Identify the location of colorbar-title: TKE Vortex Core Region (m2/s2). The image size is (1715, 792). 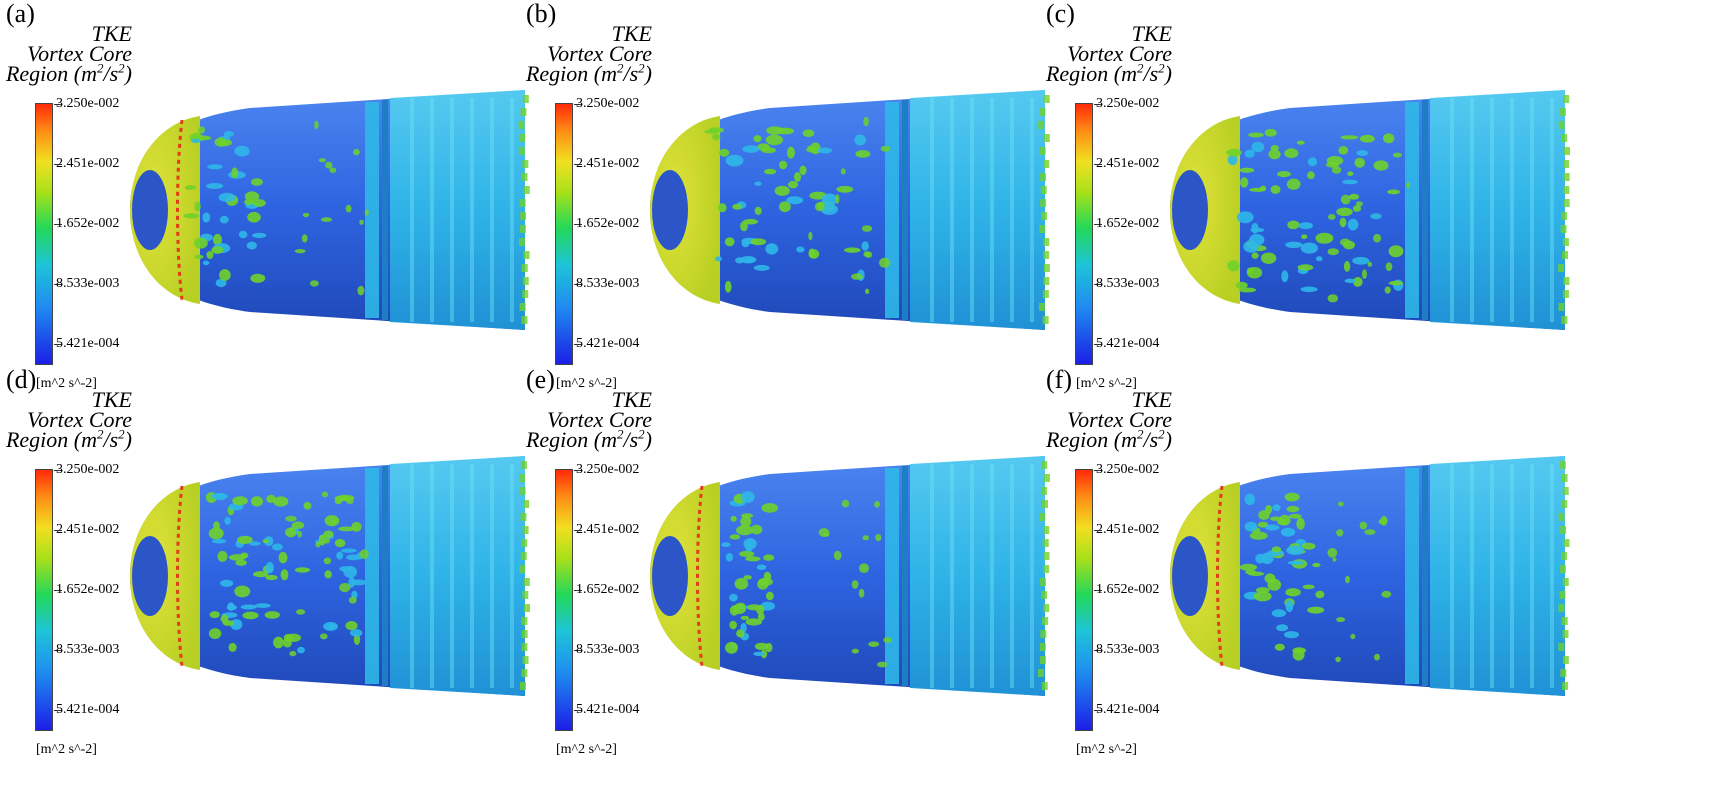
(586, 54).